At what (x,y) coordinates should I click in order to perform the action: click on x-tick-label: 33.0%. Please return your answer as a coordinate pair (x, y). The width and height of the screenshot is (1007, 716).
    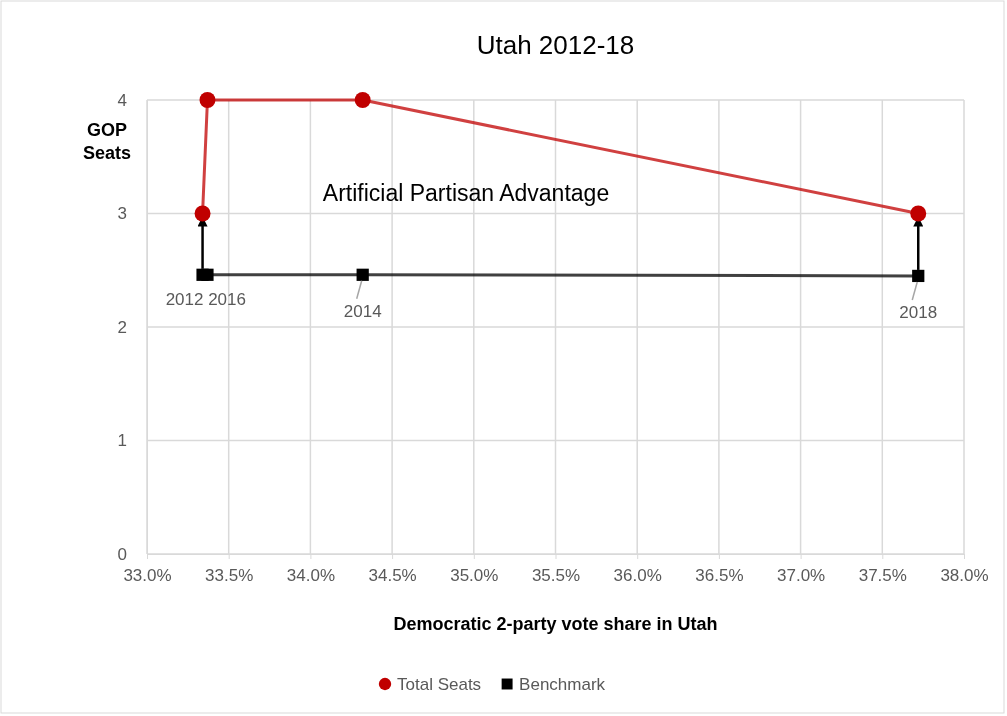
    Looking at the image, I should click on (147, 575).